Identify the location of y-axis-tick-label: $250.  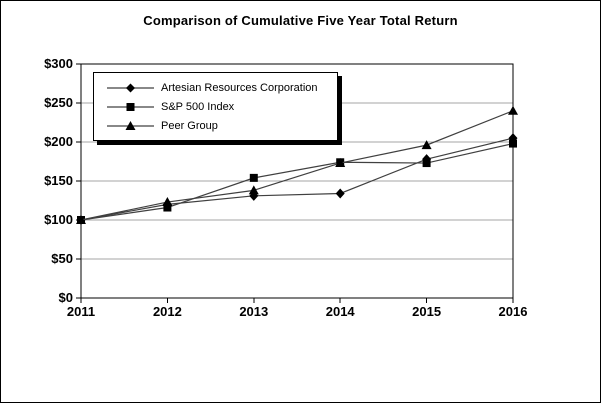
(58, 102).